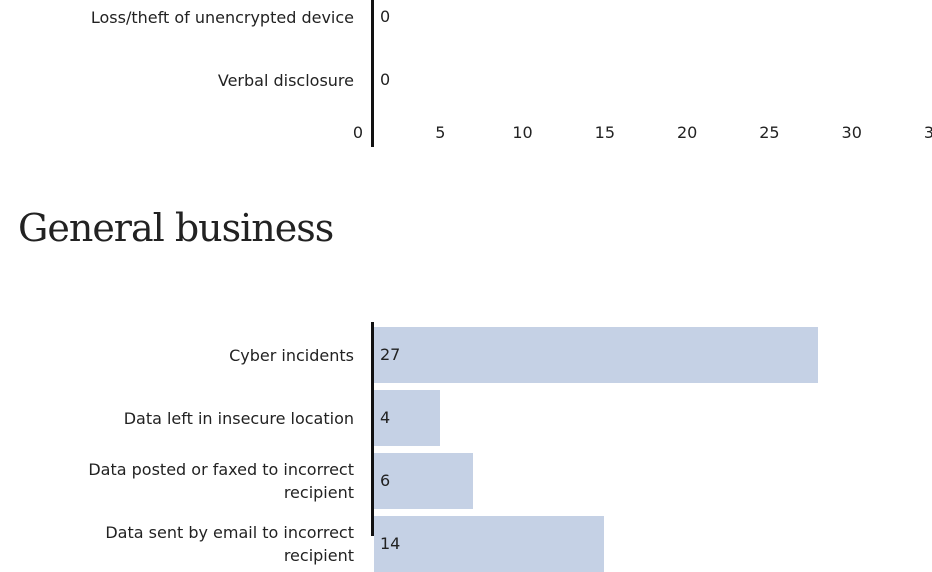 Image resolution: width=932 pixels, height=572 pixels. What do you see at coordinates (176, 228) in the screenshot?
I see `chart-title: General business` at bounding box center [176, 228].